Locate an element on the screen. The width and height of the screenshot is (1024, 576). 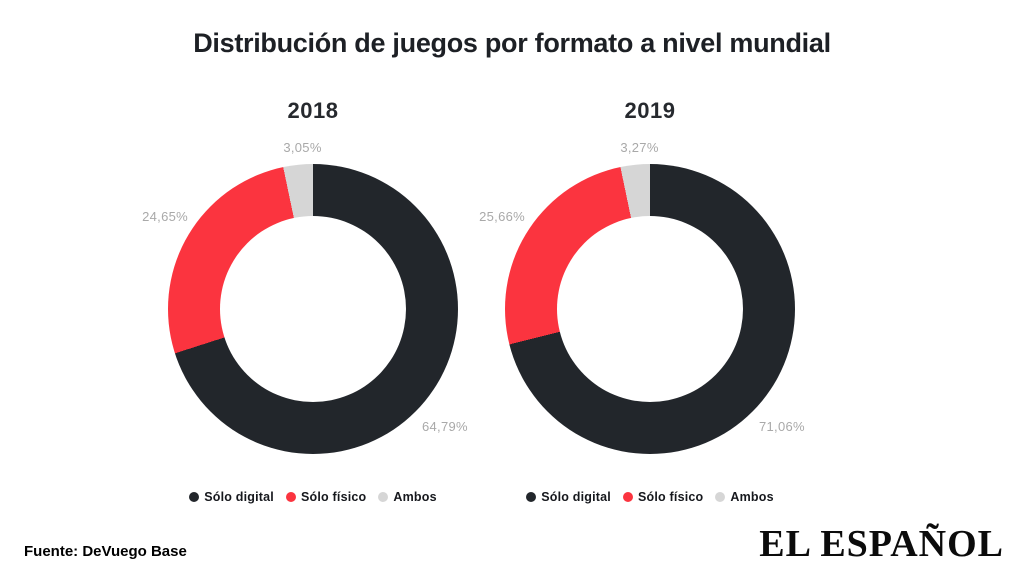
value-label-digital: 71,06% is located at coordinates (782, 426).